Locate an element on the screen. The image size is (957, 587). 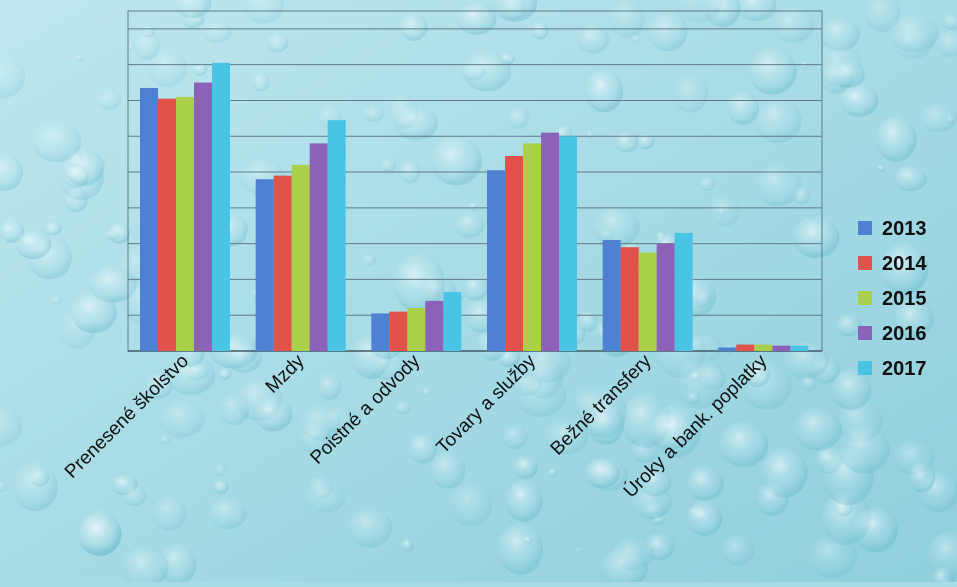
legend-label: 2013 is located at coordinates (904, 229).